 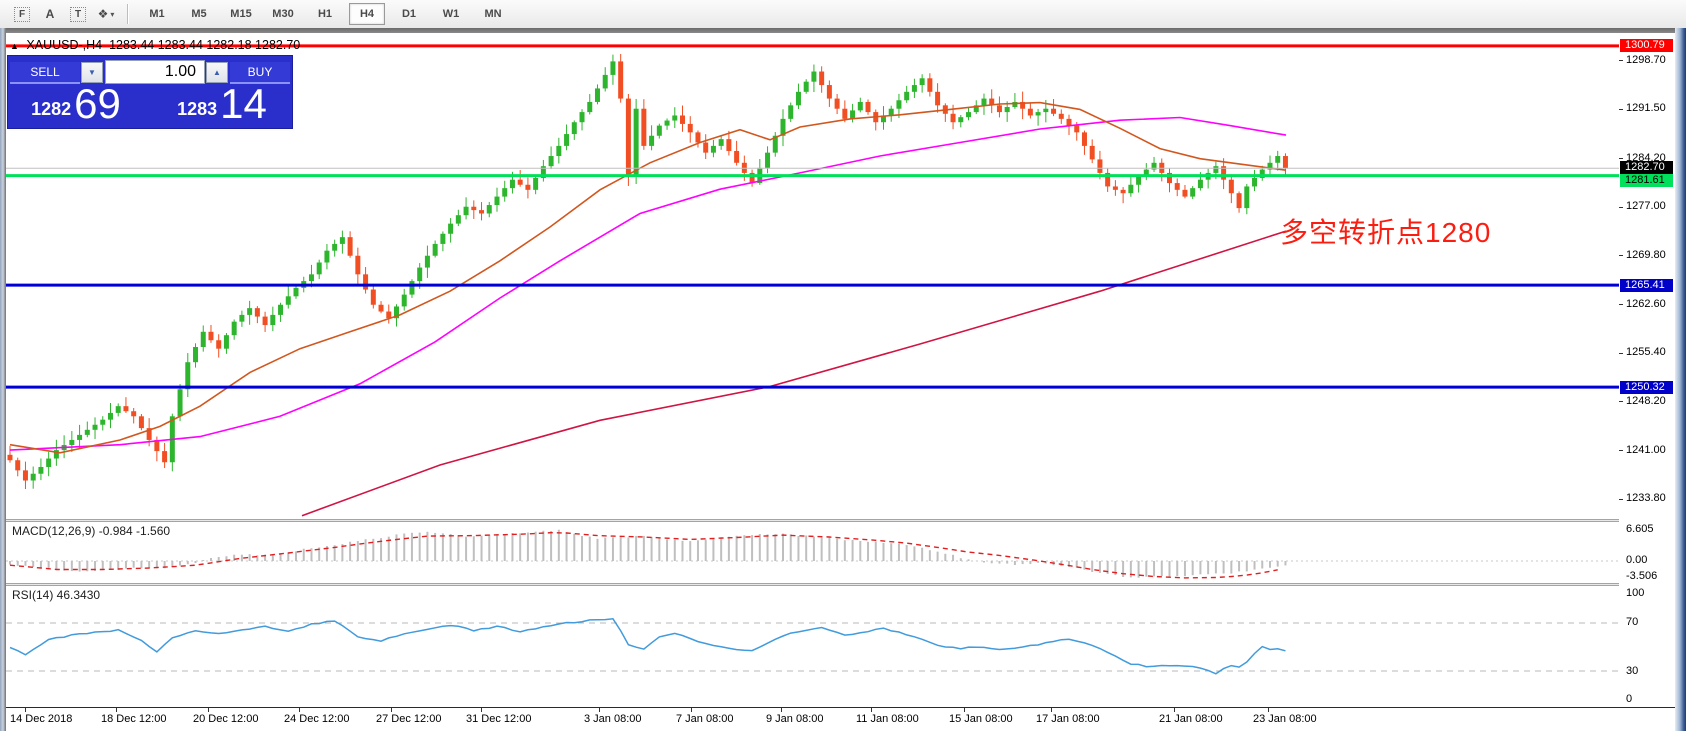 What do you see at coordinates (843, 30) in the screenshot?
I see `window-edge-strip` at bounding box center [843, 30].